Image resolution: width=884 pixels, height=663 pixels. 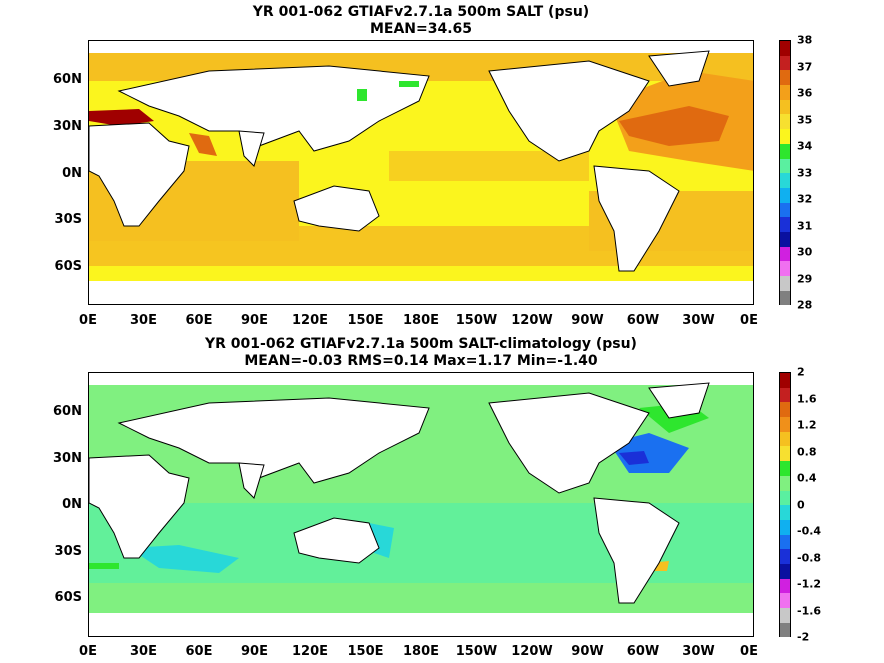 I want to click on top-colorbar, so click(x=785, y=173).